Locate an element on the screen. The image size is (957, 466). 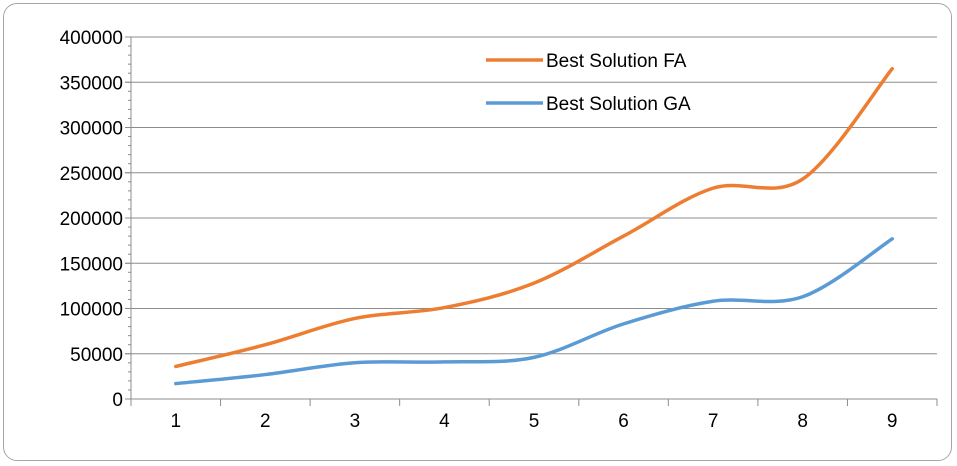
legend: Best Solution FA Best Solution GA is located at coordinates (588, 83).